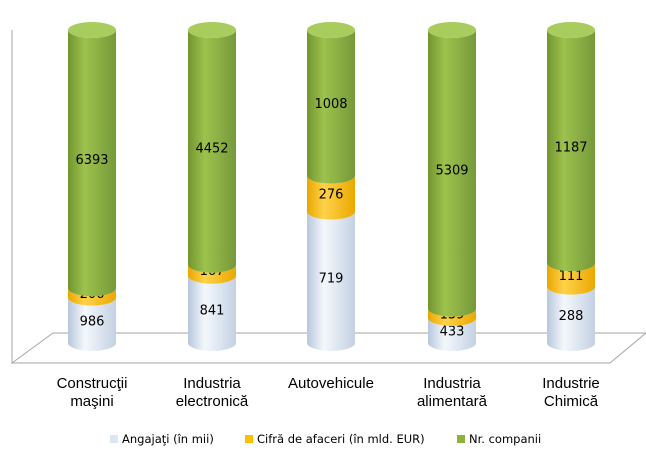 The height and width of the screenshot is (450, 646). What do you see at coordinates (331, 278) in the screenshot?
I see `data-label-2-0: 719` at bounding box center [331, 278].